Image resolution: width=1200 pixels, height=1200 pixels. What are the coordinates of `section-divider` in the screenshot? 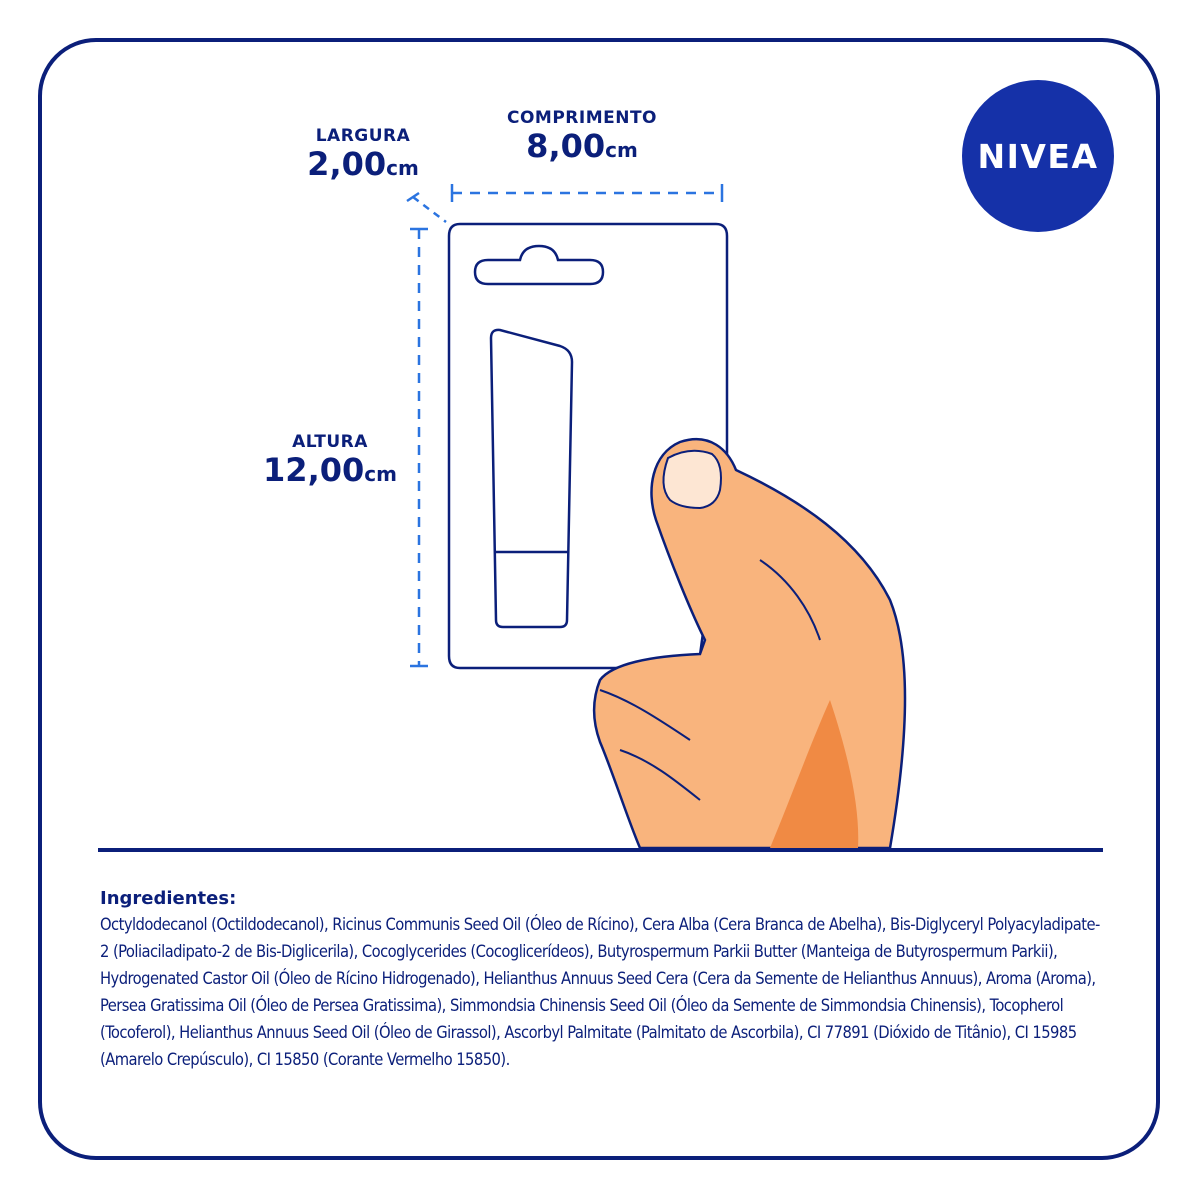 It's located at (600, 850).